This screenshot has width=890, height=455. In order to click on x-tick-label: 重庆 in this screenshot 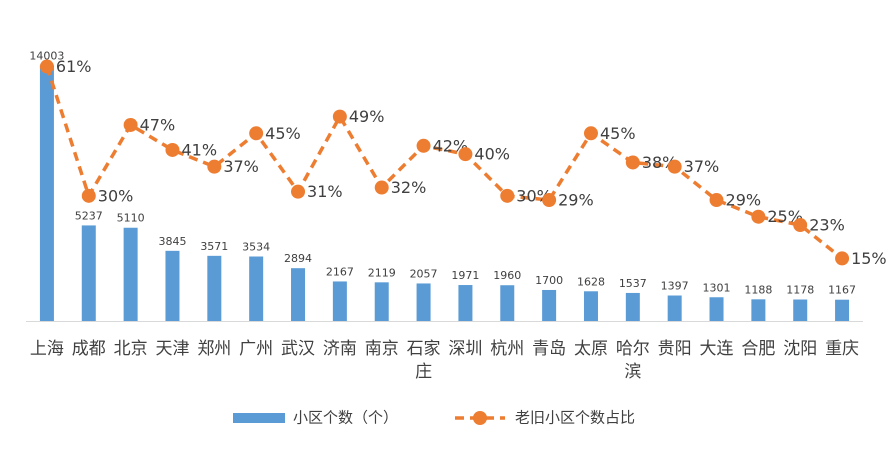, I will do `click(842, 349)`.